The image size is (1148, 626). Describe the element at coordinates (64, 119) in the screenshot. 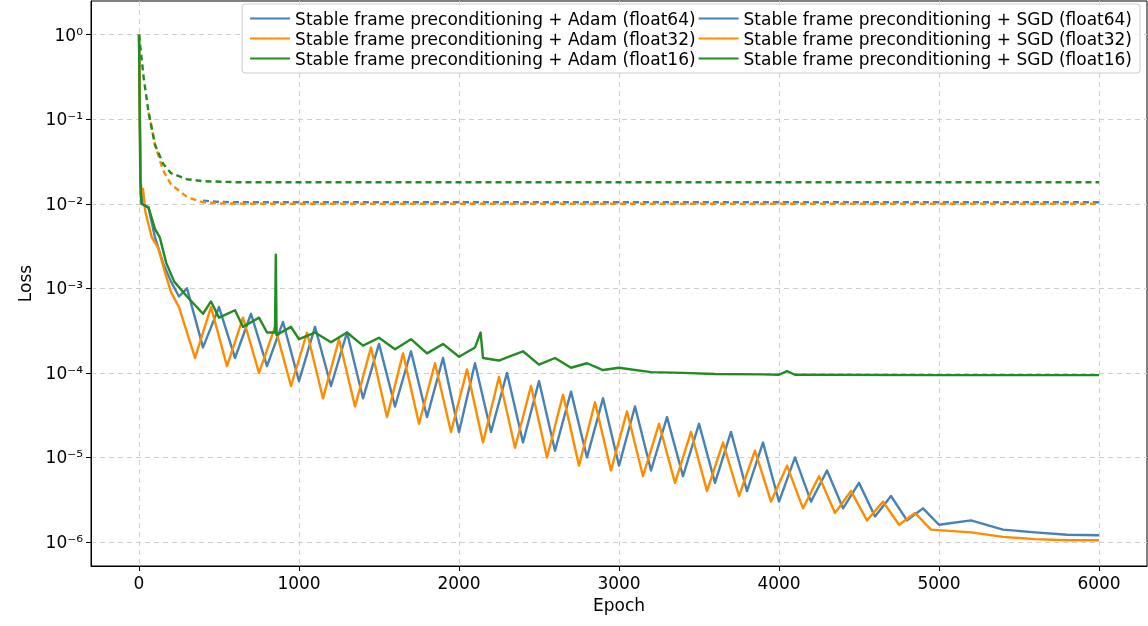

I see `y-tick-label: 10⁻¹` at that location.